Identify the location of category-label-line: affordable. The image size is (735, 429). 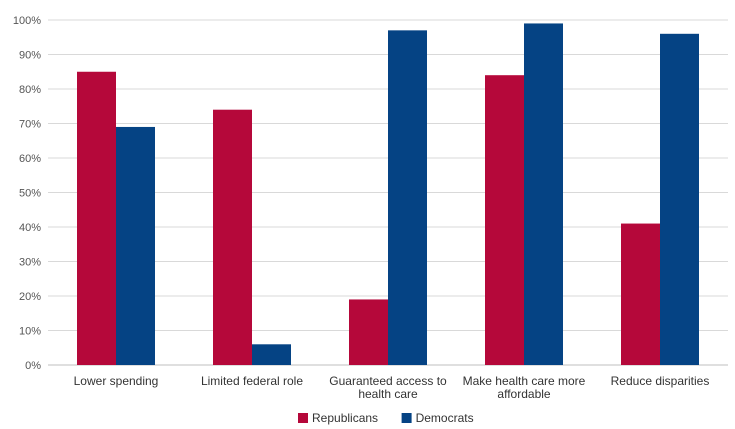
(523, 394).